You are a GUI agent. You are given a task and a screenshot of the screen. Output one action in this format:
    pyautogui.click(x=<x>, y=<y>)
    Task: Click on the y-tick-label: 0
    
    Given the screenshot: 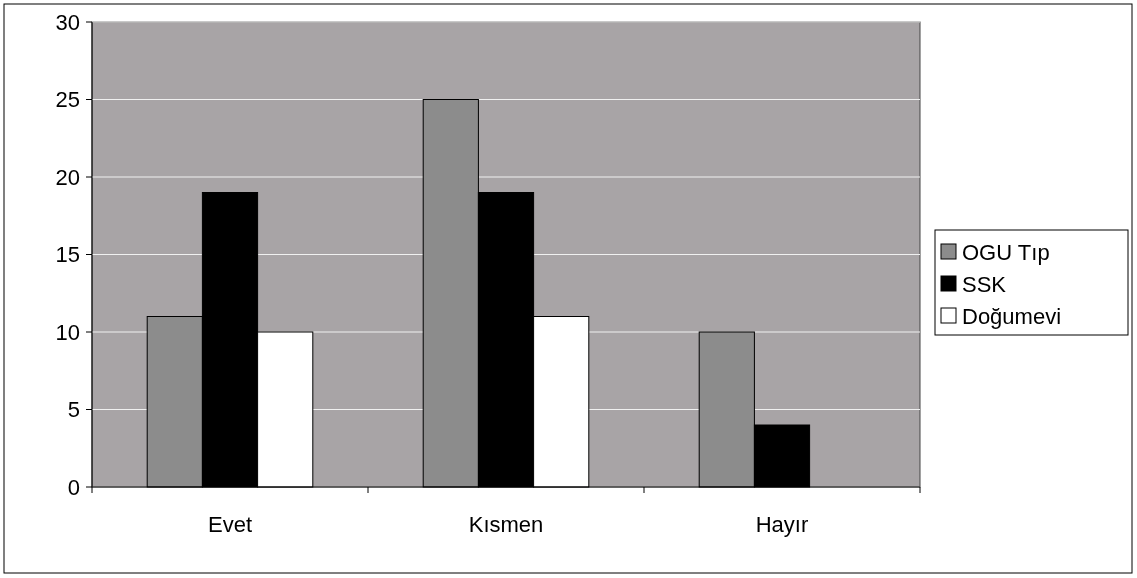 What is the action you would take?
    pyautogui.click(x=73, y=487)
    